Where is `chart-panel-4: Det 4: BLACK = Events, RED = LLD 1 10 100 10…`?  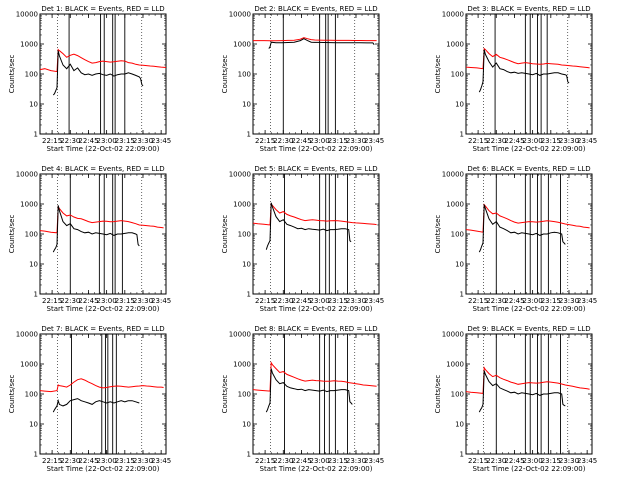 chart-panel-4: Det 4: BLACK = Events, RED = LLD 1 10 100 10… is located at coordinates (89, 239).